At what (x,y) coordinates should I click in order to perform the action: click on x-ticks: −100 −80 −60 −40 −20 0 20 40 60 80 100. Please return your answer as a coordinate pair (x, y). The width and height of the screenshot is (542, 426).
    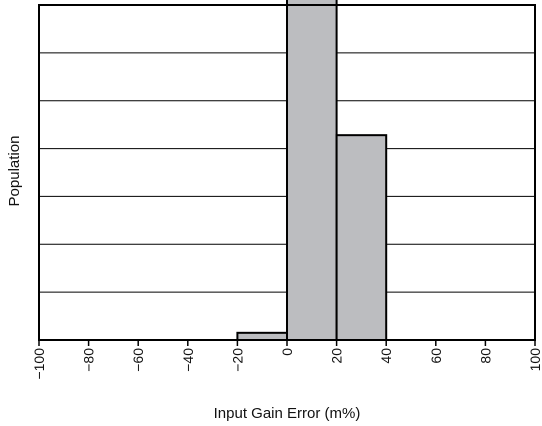
    Looking at the image, I should click on (286, 360).